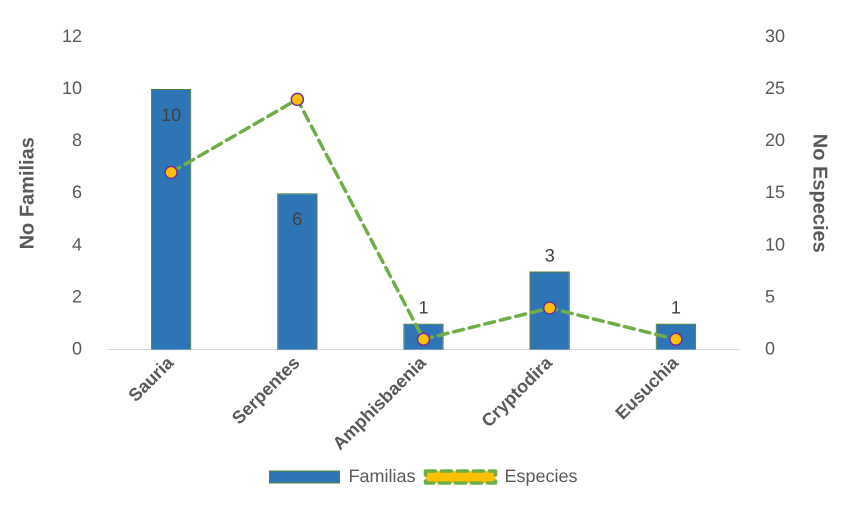 The image size is (847, 508). Describe the element at coordinates (27, 193) in the screenshot. I see `y-axis-title: No Familias` at that location.